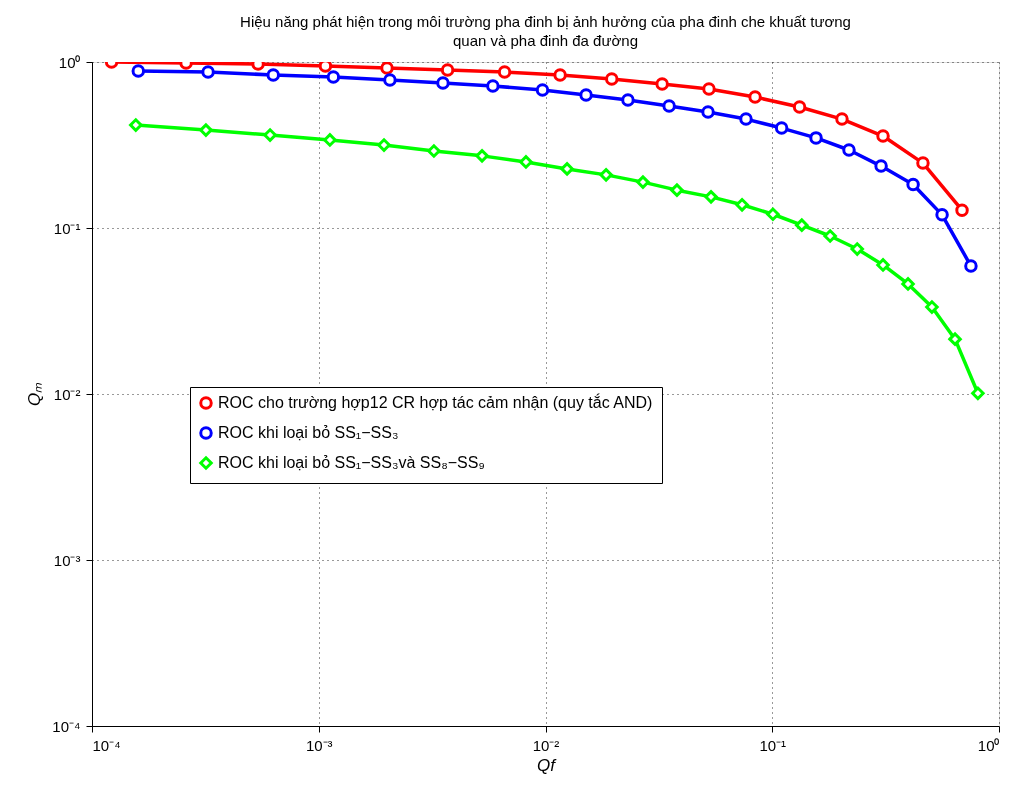 The image size is (1015, 789). I want to click on legend-label: ROC khi loại bỏ SS₁−SS₃, so click(308, 432).